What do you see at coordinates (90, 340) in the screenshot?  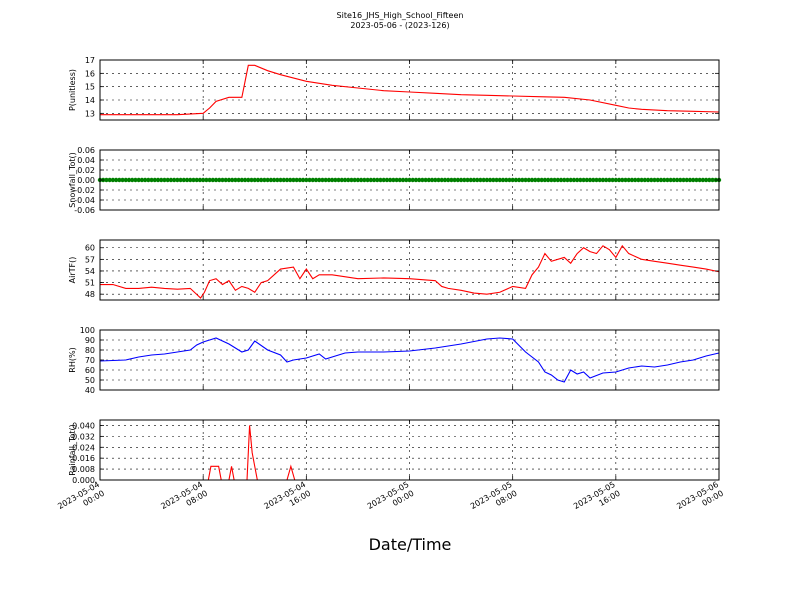 I see `y-tick-label: 90` at bounding box center [90, 340].